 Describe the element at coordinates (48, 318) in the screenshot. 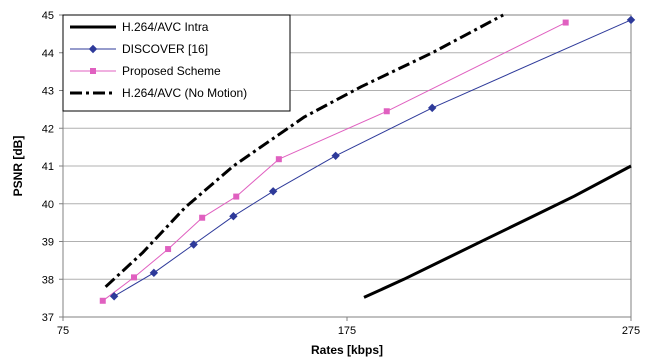

I see `y-tick-label: 37` at that location.